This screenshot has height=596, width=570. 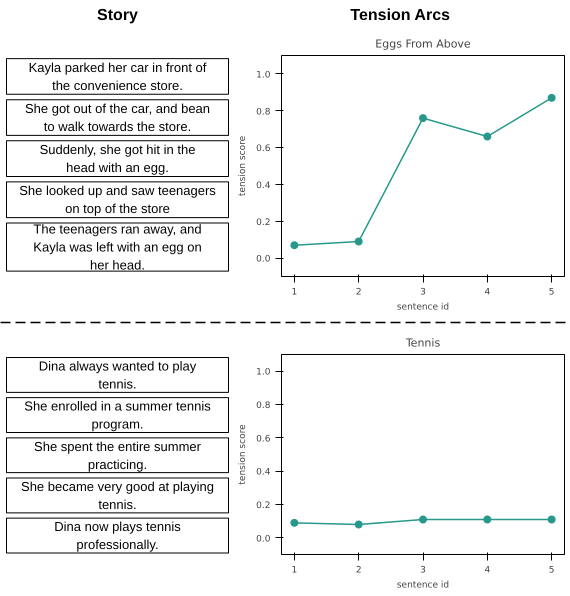 What do you see at coordinates (117, 375) in the screenshot?
I see `text: Dina always wanted to play tennis.` at bounding box center [117, 375].